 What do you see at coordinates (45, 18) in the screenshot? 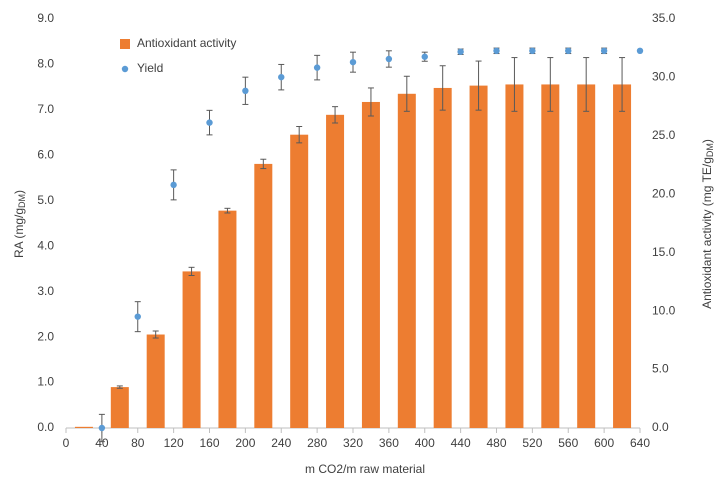
I see `y-tick-label: 9.0` at bounding box center [45, 18].